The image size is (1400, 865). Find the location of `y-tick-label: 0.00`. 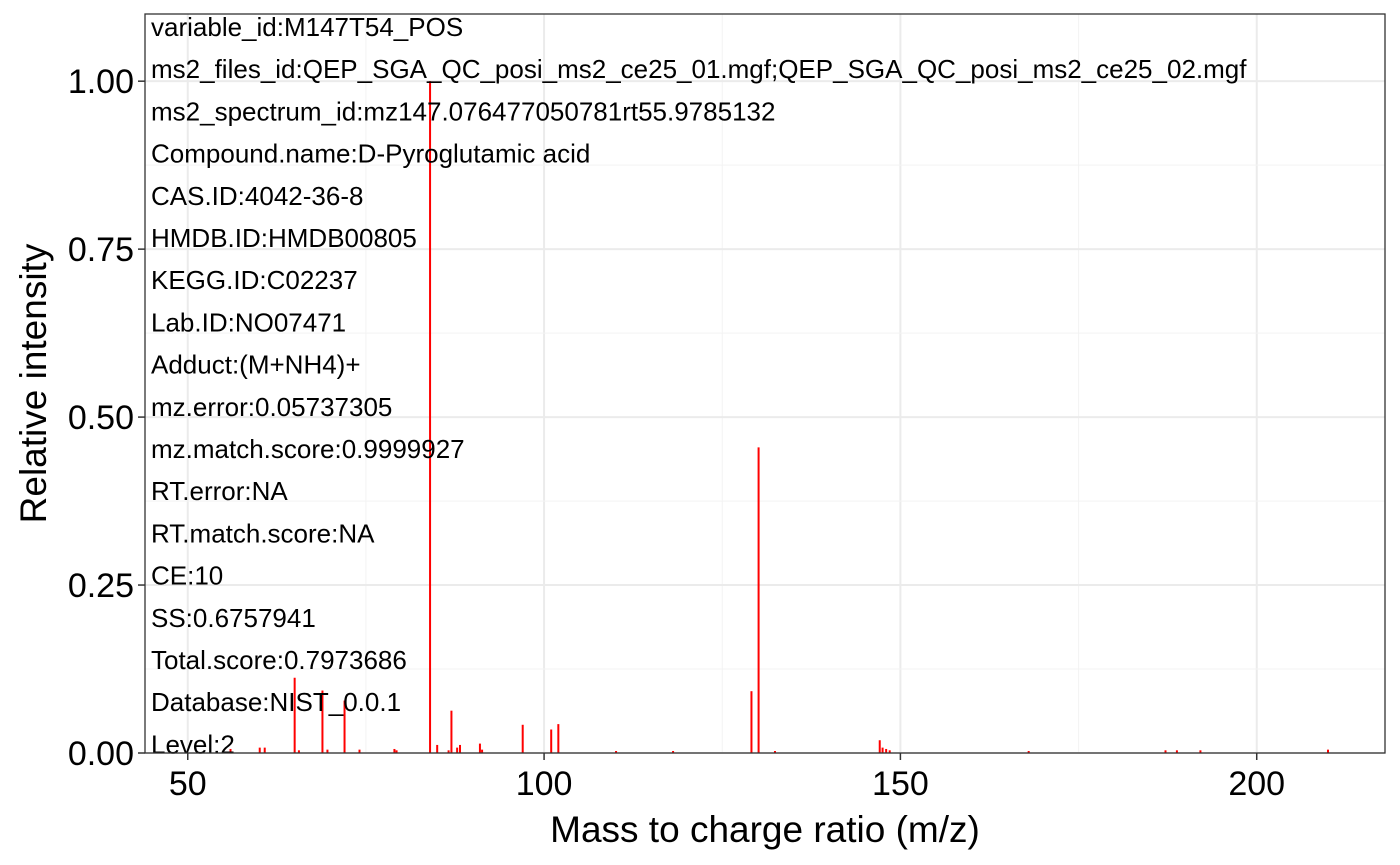

y-tick-label: 0.00 is located at coordinates (101, 754).